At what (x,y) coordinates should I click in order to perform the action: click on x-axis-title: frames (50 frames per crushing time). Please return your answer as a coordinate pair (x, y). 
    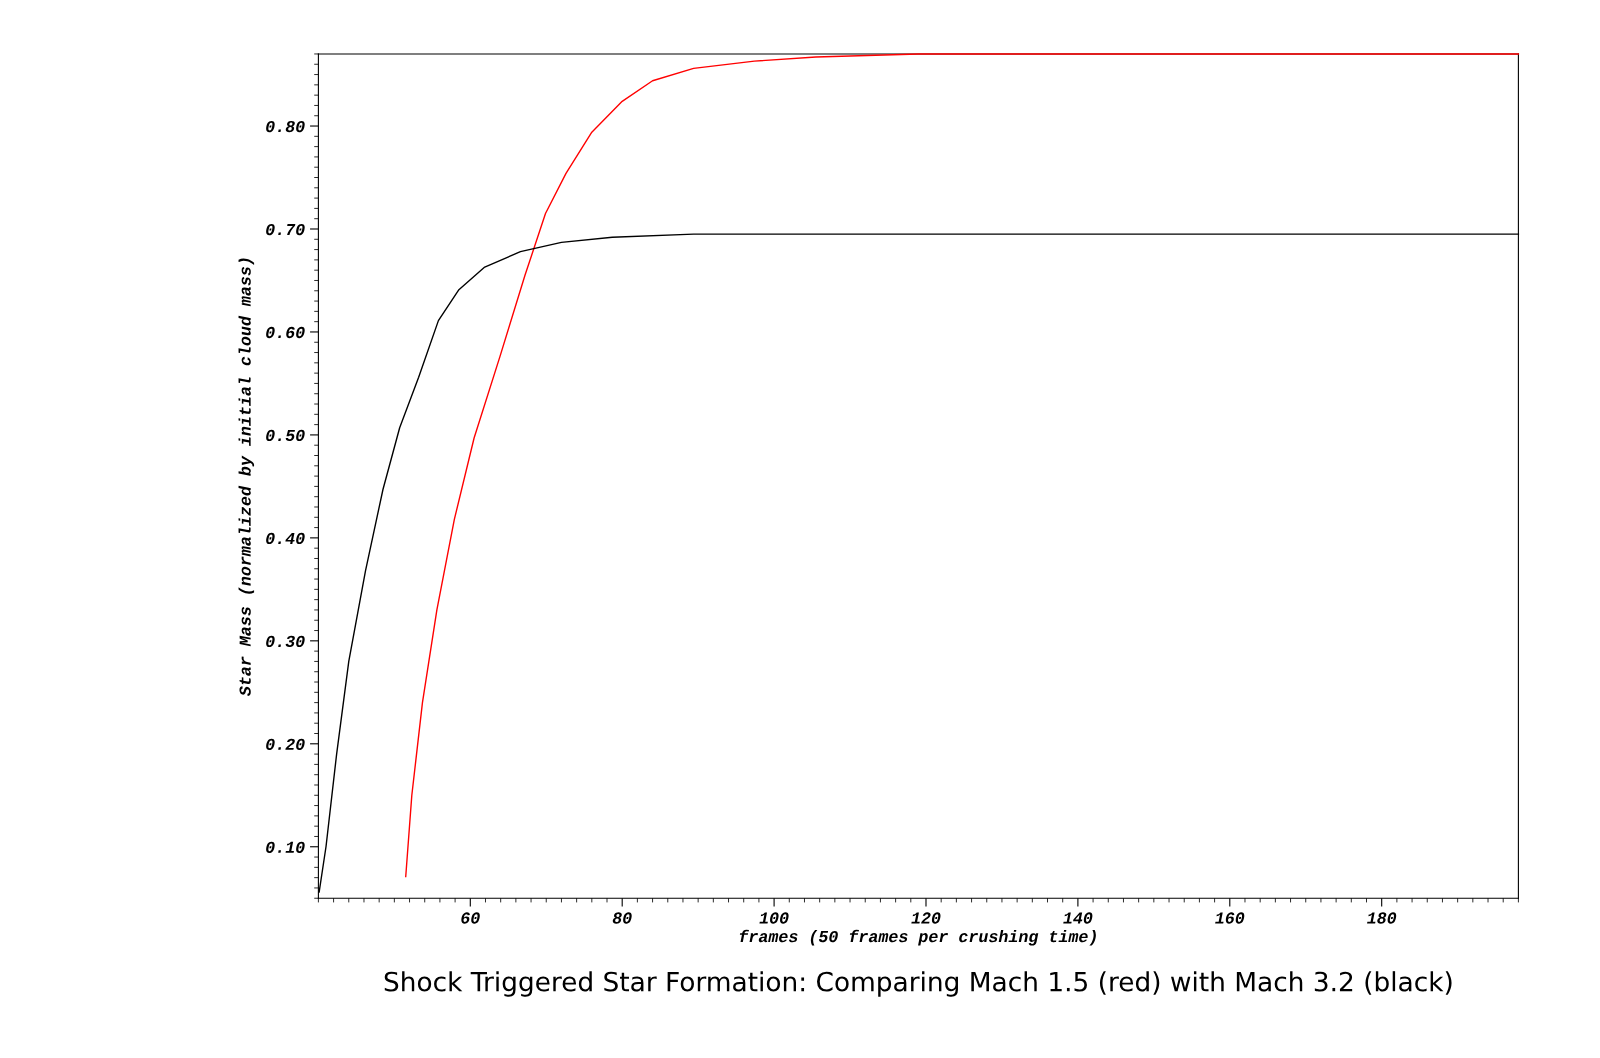
    Looking at the image, I should click on (917, 937).